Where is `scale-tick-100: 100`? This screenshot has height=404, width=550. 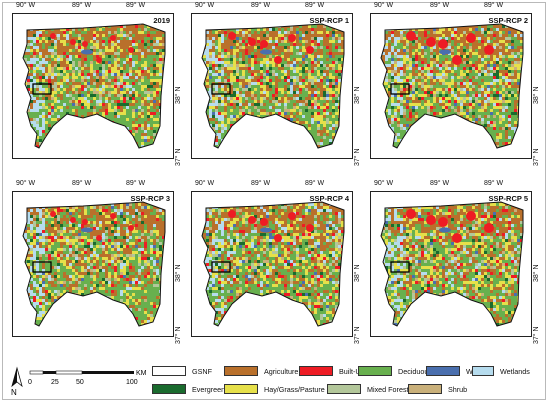
scale-tick-100: 100 is located at coordinates (132, 382).